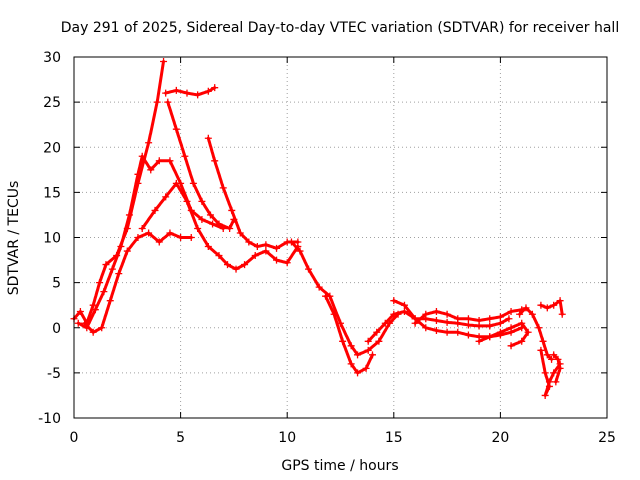  What do you see at coordinates (52, 193) in the screenshot?
I see `y-tick-label: 15` at bounding box center [52, 193].